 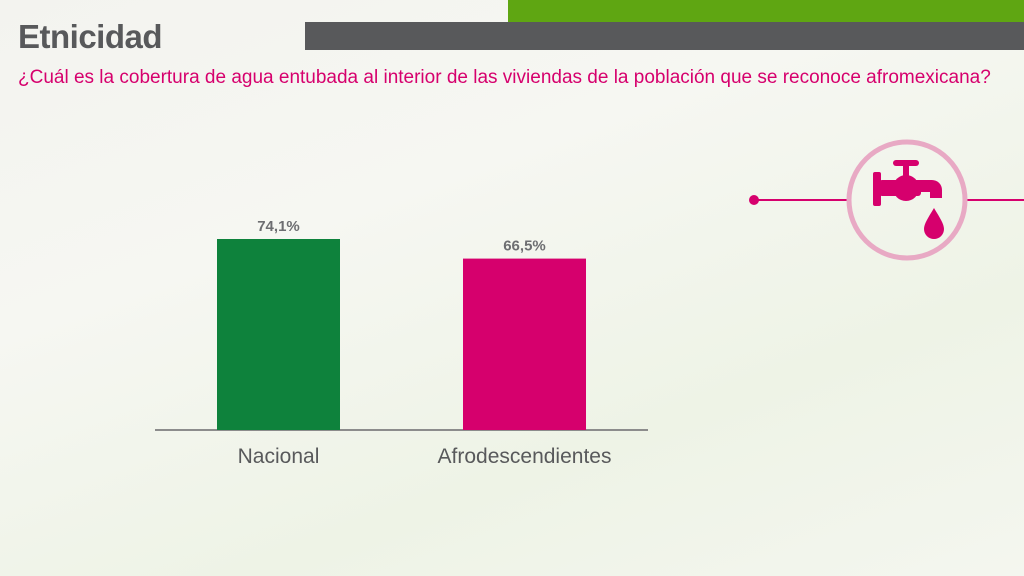 I want to click on bar-nacional, so click(x=278, y=334).